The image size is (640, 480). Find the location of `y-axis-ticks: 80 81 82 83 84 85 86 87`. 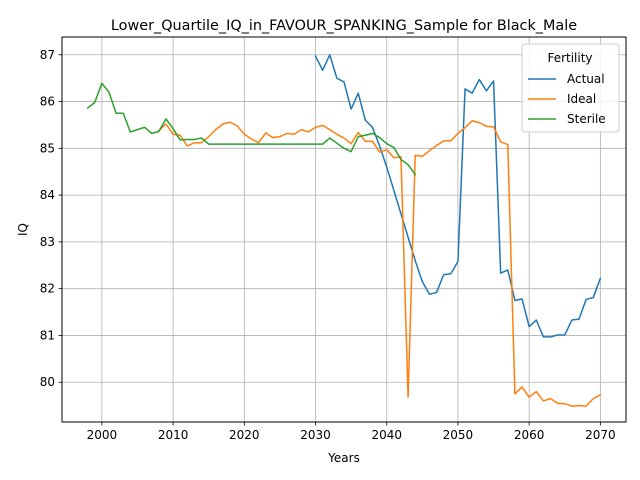

y-axis-ticks: 80 81 82 83 84 85 86 87 is located at coordinates (51, 218).